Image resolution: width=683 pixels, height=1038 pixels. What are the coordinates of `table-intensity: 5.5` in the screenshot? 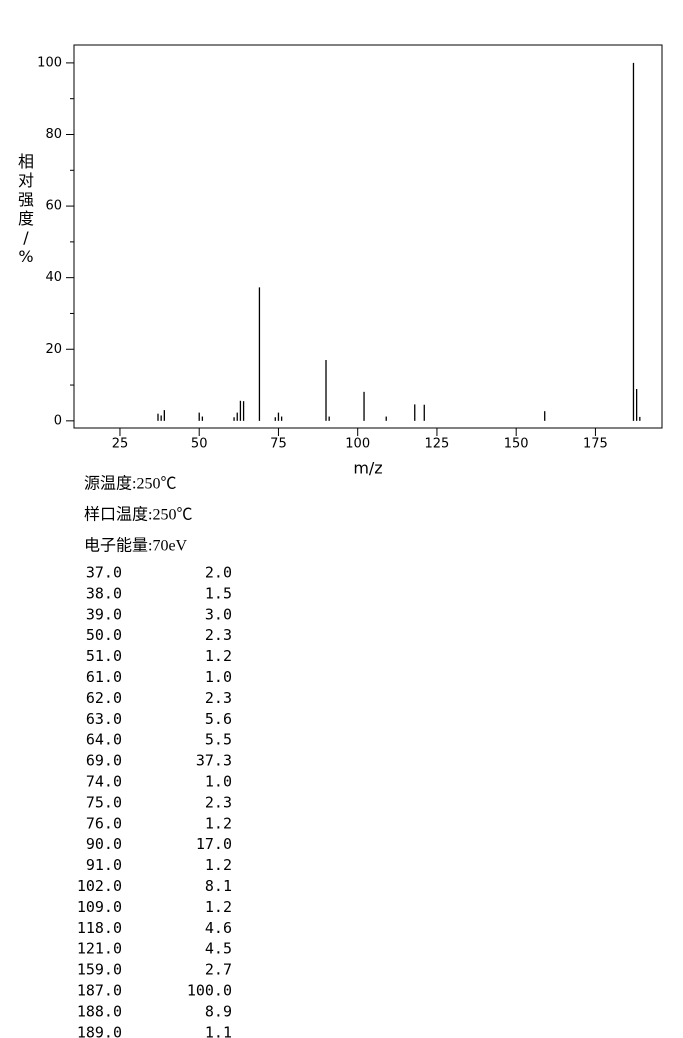 It's located at (218, 740).